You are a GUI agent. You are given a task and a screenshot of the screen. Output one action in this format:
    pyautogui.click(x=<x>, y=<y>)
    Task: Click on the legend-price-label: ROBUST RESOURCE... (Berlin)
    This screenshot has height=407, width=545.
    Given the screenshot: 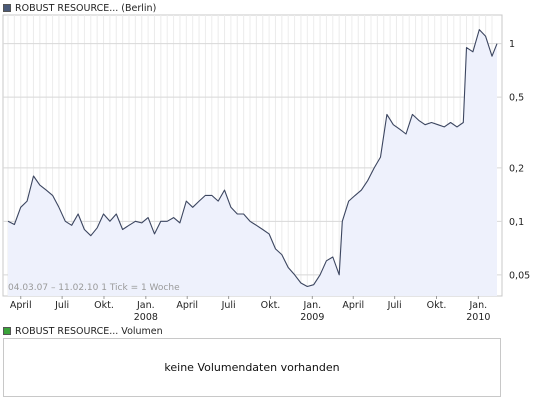 What is the action you would take?
    pyautogui.click(x=86, y=8)
    